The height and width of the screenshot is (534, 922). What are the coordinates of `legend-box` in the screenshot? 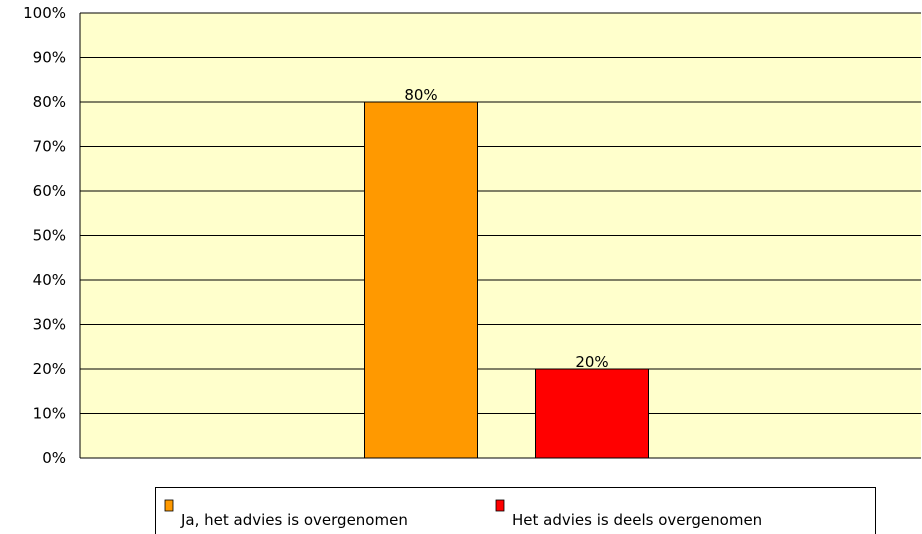 It's located at (515, 510).